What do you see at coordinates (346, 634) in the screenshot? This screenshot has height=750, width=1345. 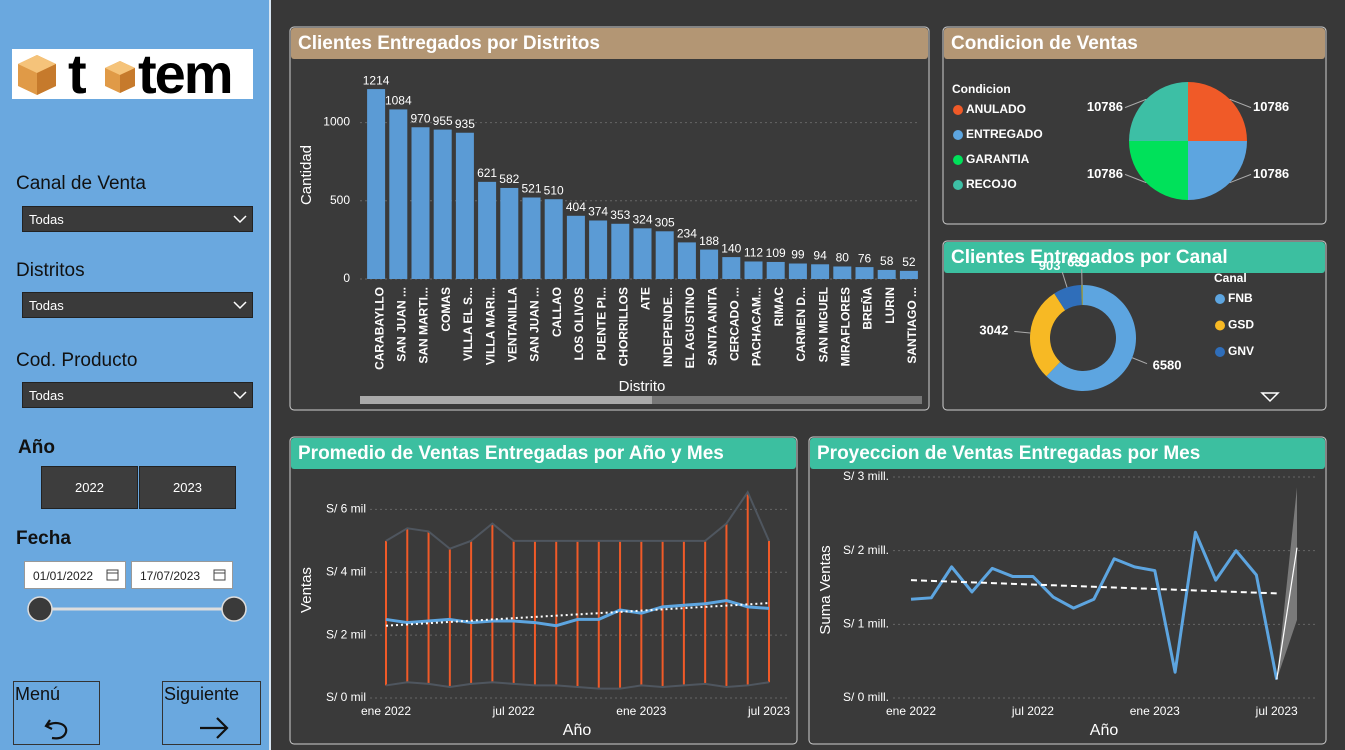 I see `y-tick-label: S/ 2 mil` at bounding box center [346, 634].